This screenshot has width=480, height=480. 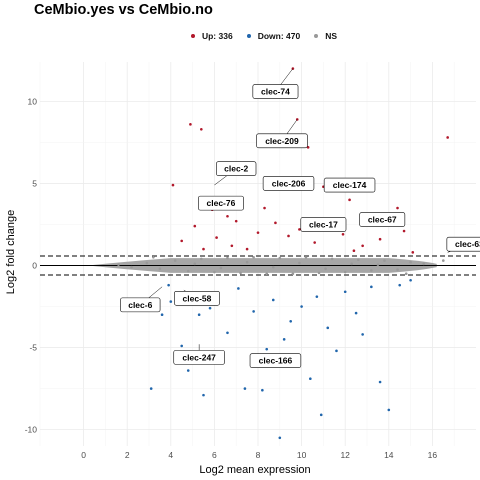 I want to click on x-ticks: 0 2 4 6 8 10 12 14 16, so click(x=259, y=455).